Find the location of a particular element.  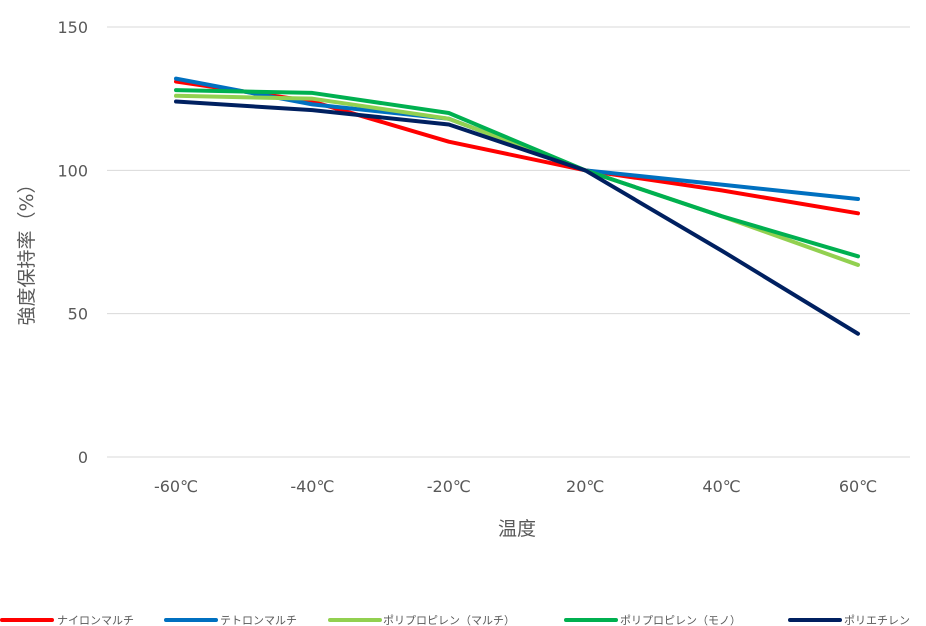

legend-label: ポリエチレン is located at coordinates (877, 620).